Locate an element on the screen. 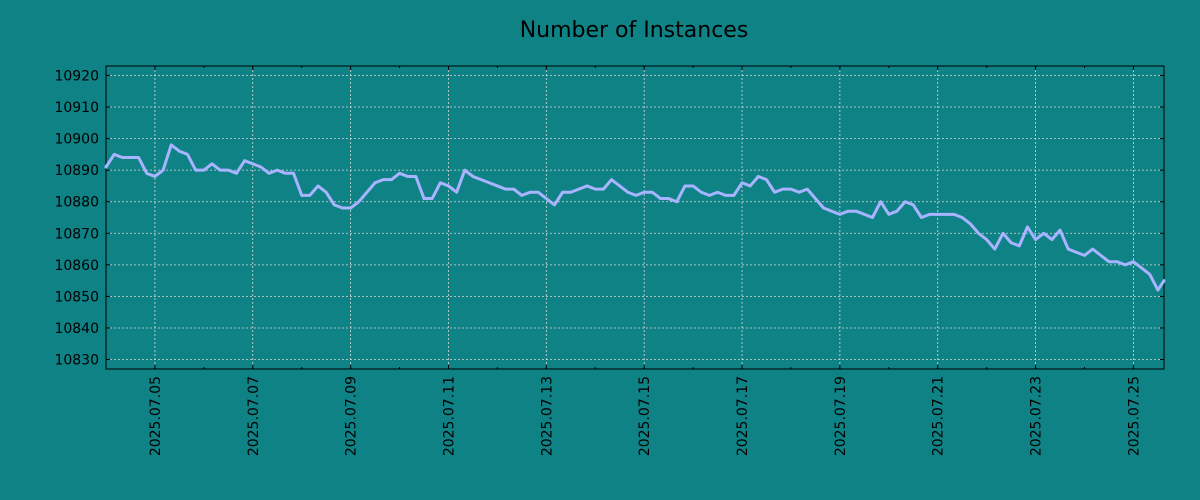  x-tick-label: 2025.07.15 is located at coordinates (645, 416).